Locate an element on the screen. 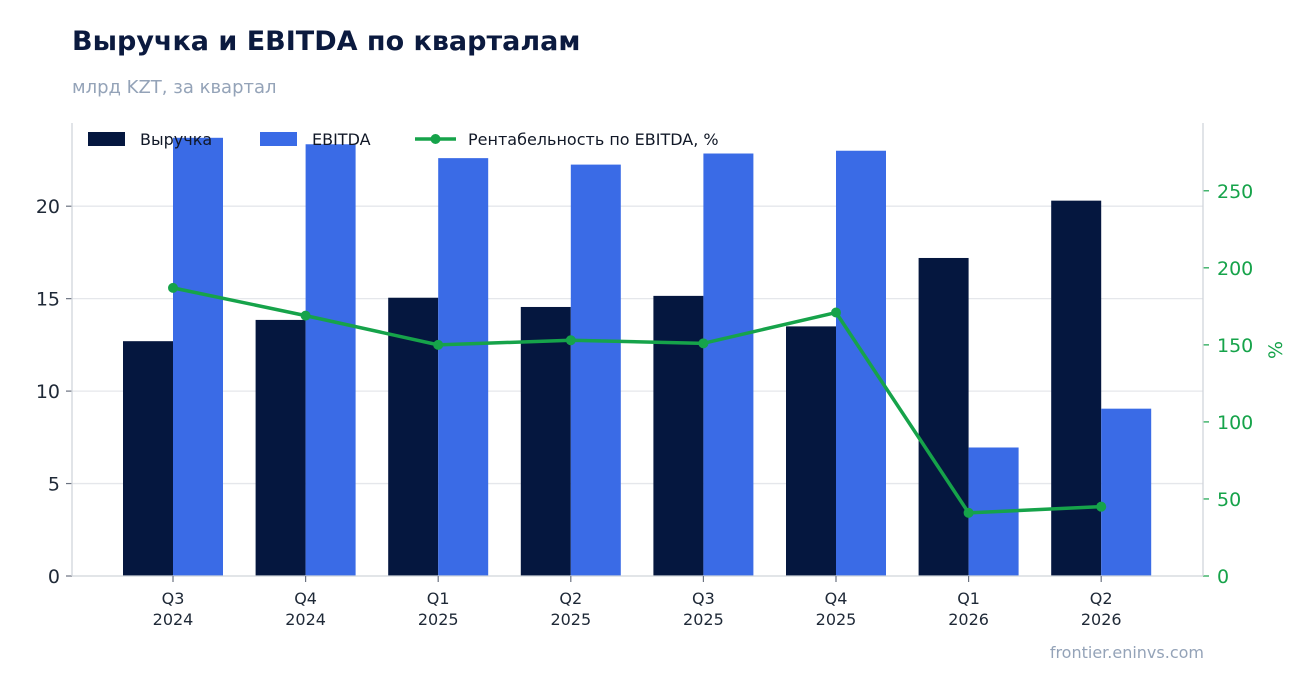  y-right-tick-label: 50 is located at coordinates (1229, 500).